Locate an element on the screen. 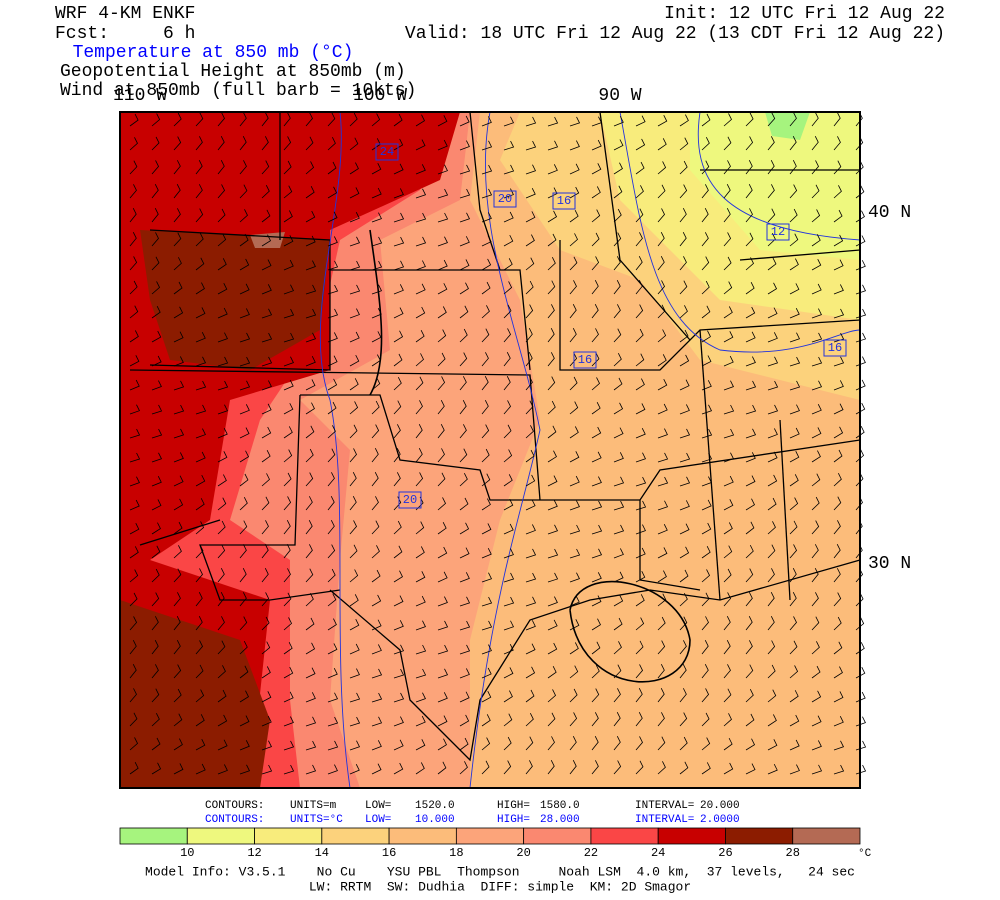 The width and height of the screenshot is (1000, 900). colorbar-tick-label: 10 is located at coordinates (187, 853).